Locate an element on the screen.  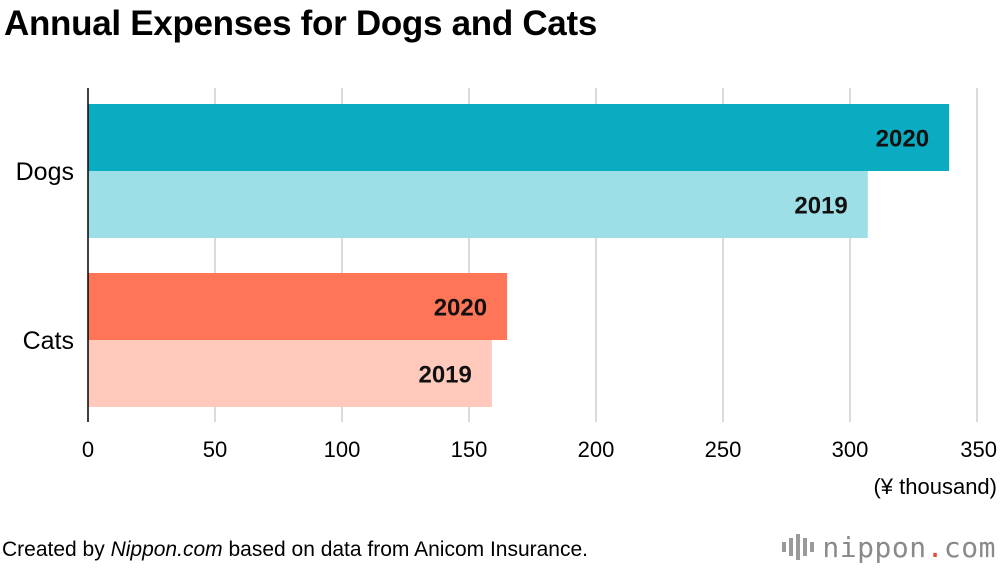
x-tick-label: 250 is located at coordinates (723, 449).